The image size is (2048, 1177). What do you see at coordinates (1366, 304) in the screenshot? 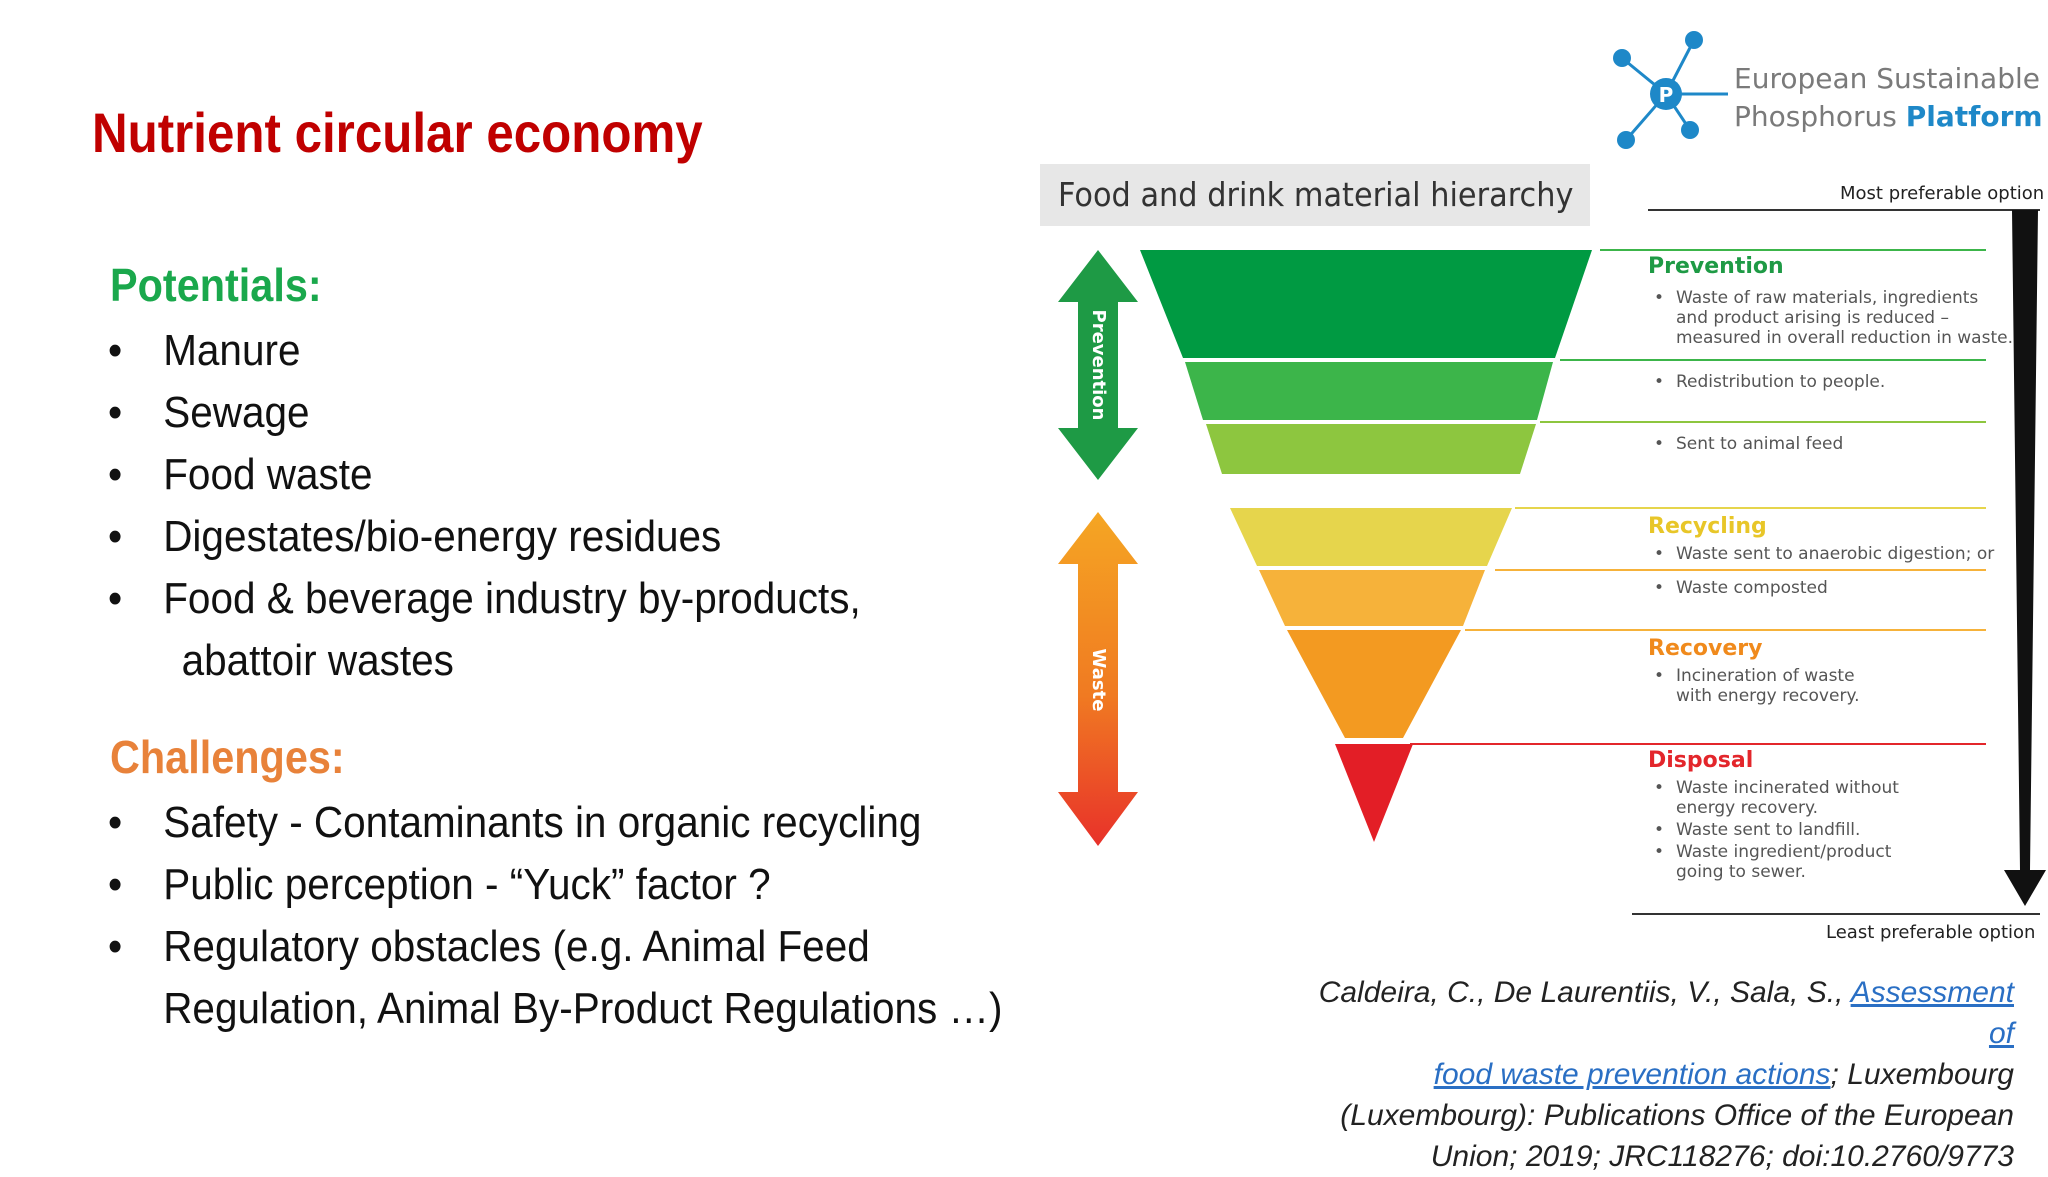
I see `funnel-segment-prevention` at bounding box center [1366, 304].